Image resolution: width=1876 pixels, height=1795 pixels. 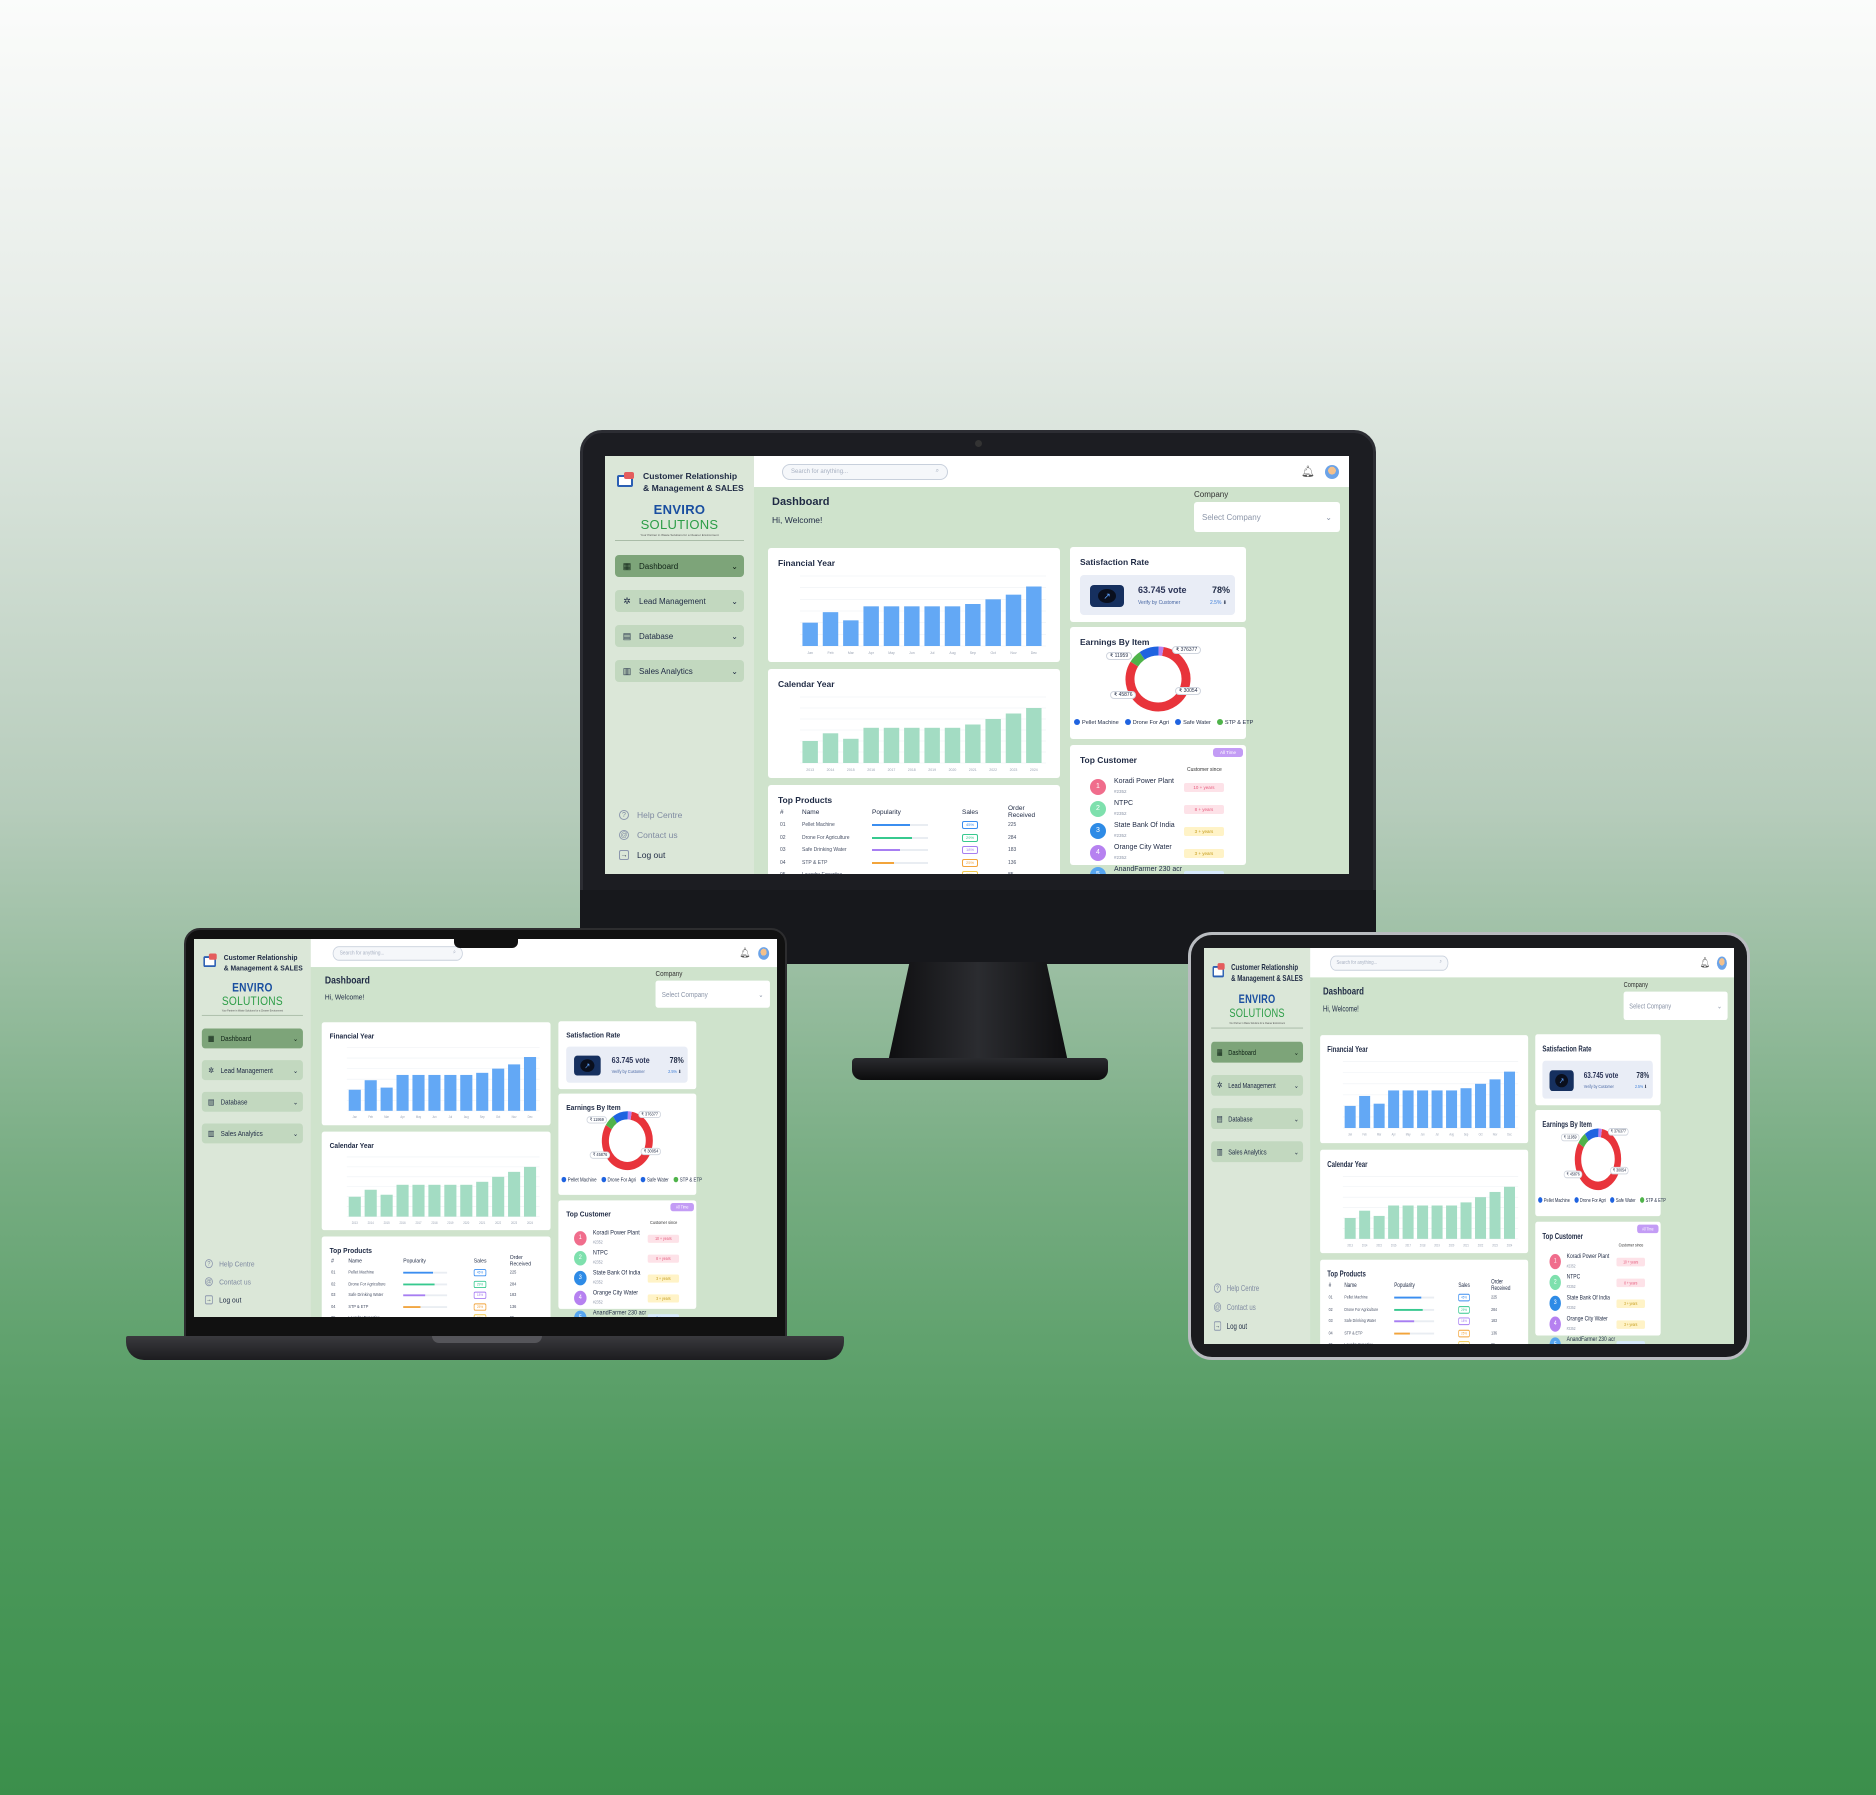 I want to click on card-title: Calendar Year, so click(x=1347, y=1164).